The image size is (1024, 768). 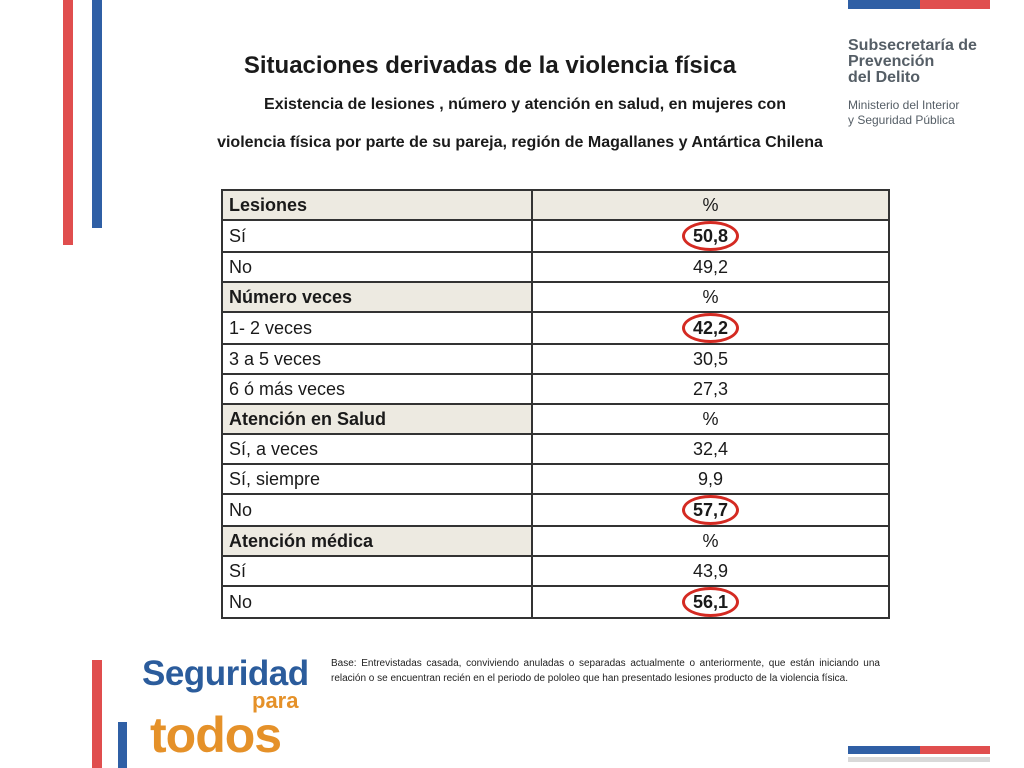 What do you see at coordinates (216, 735) in the screenshot?
I see `logo-word-todos: todos` at bounding box center [216, 735].